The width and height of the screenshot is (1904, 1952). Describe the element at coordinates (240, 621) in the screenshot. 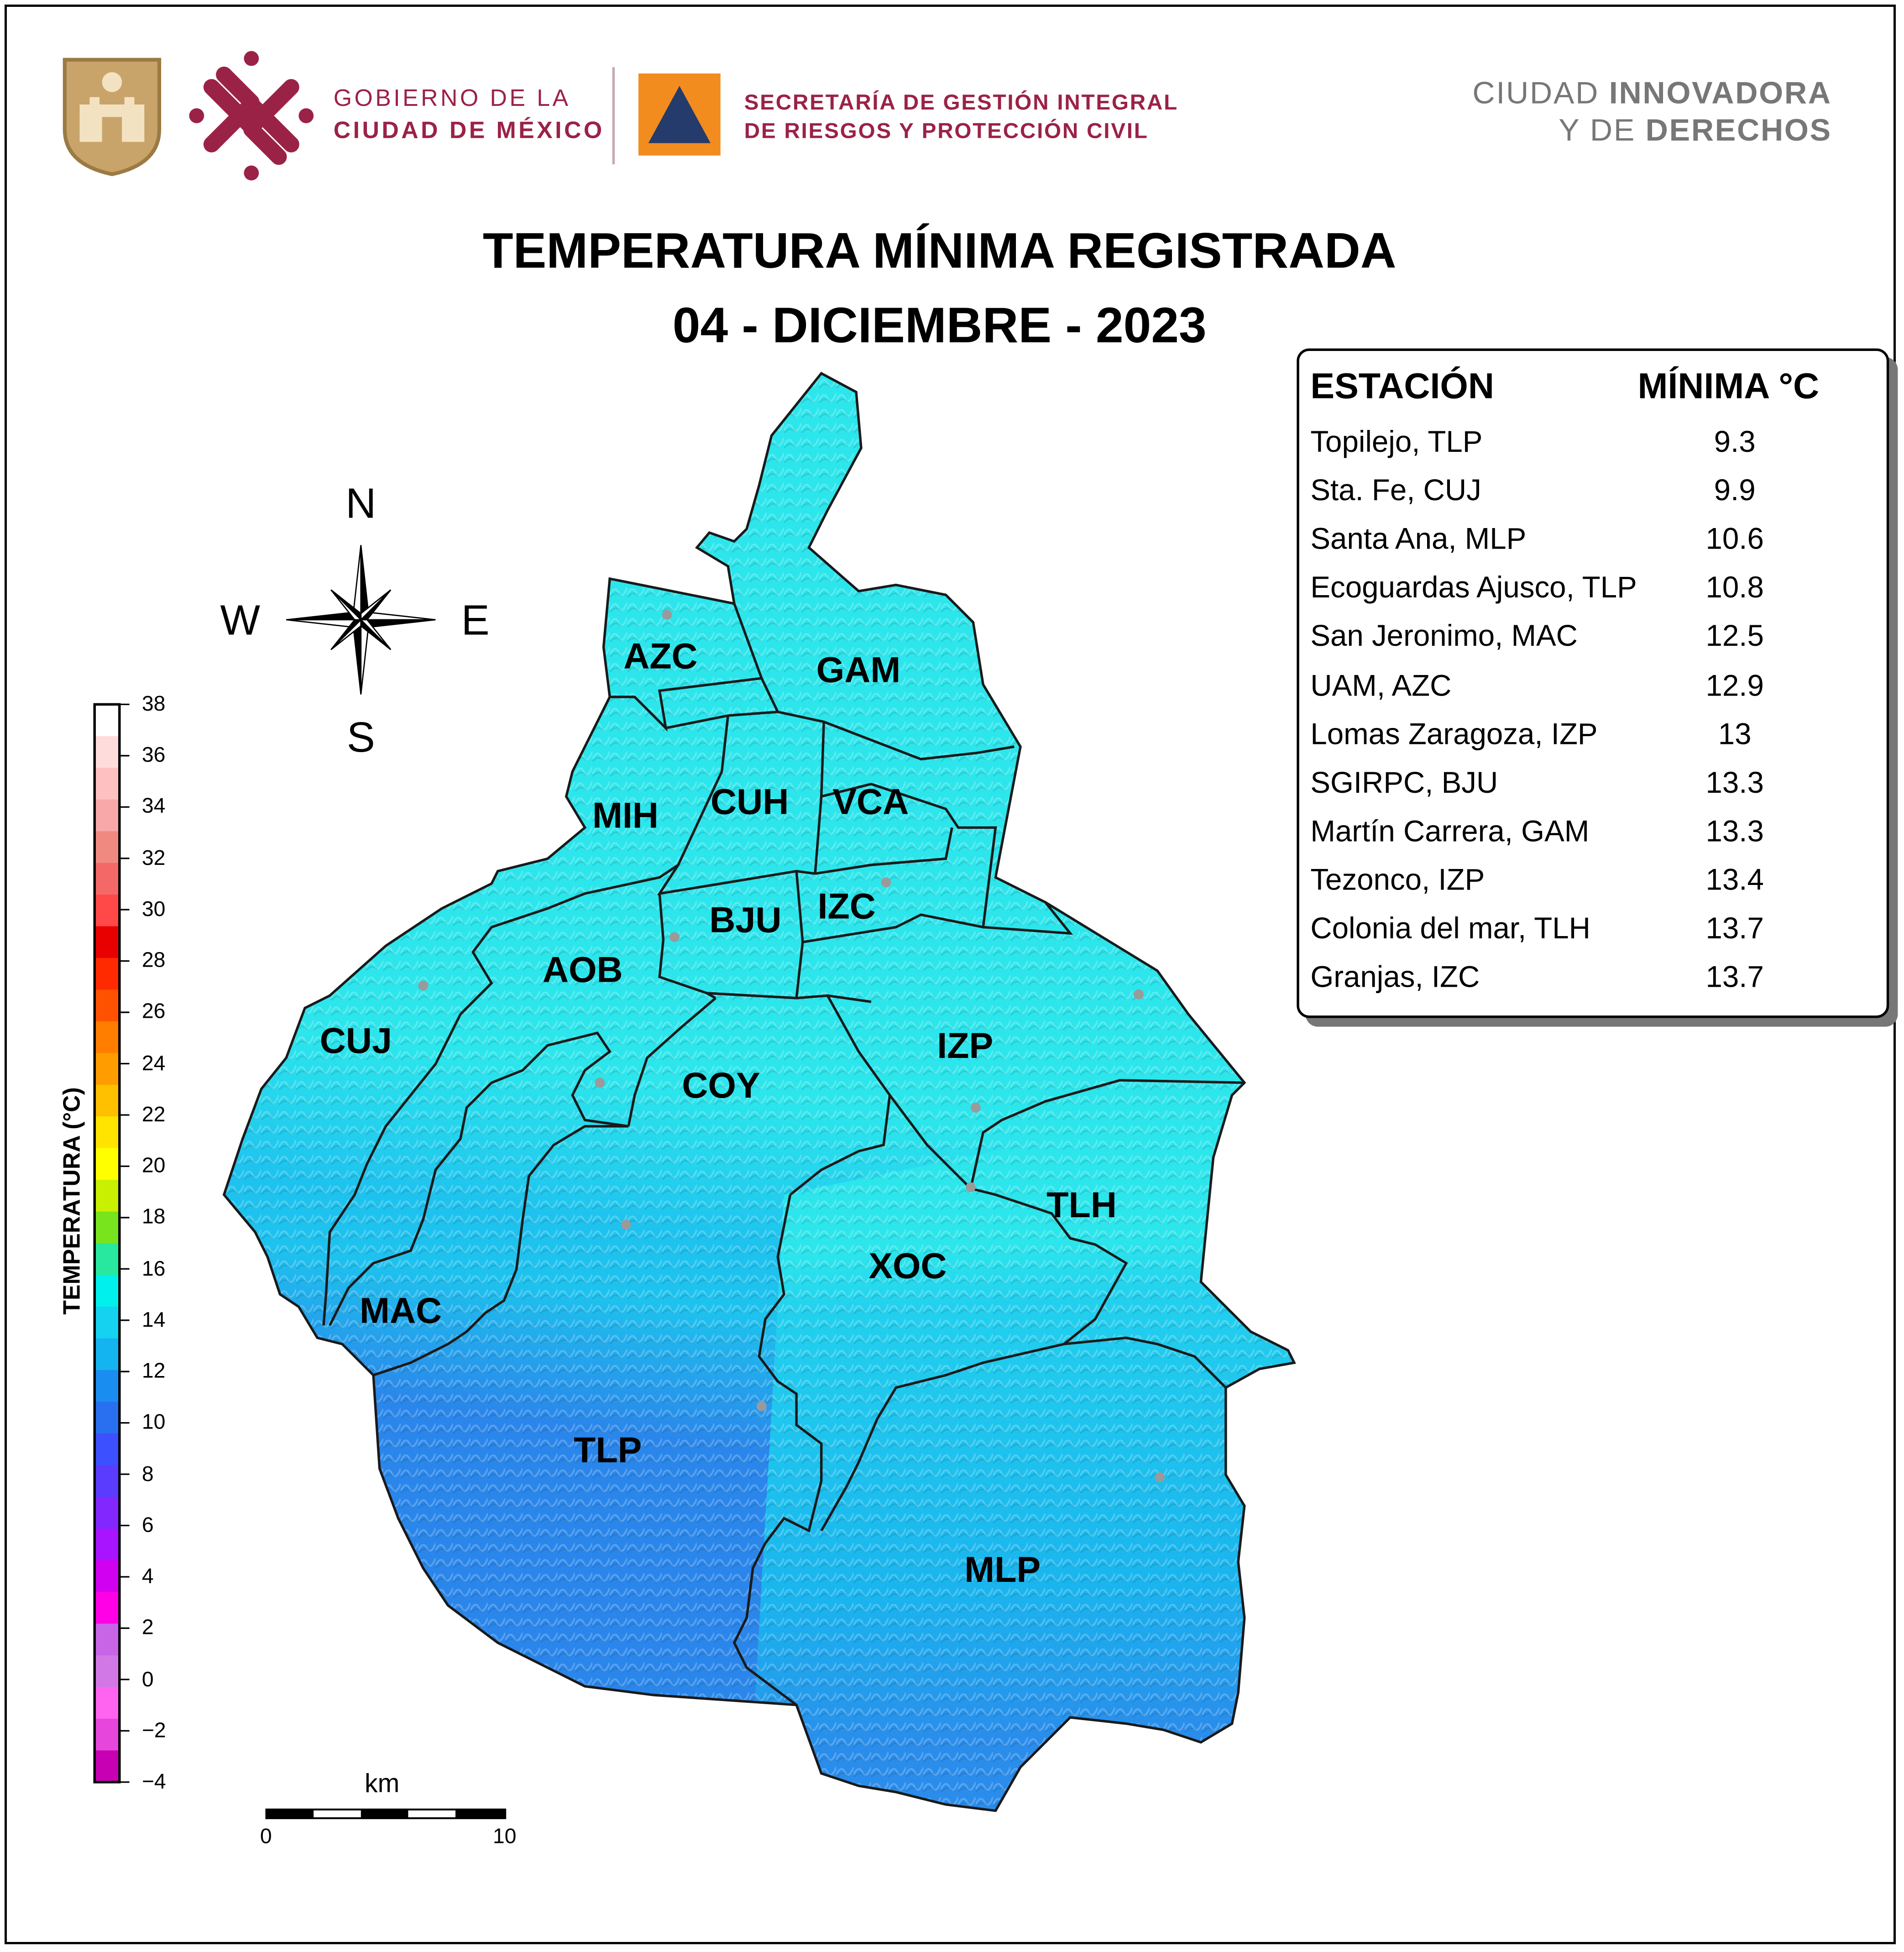

I see `compass-west-label: W` at that location.